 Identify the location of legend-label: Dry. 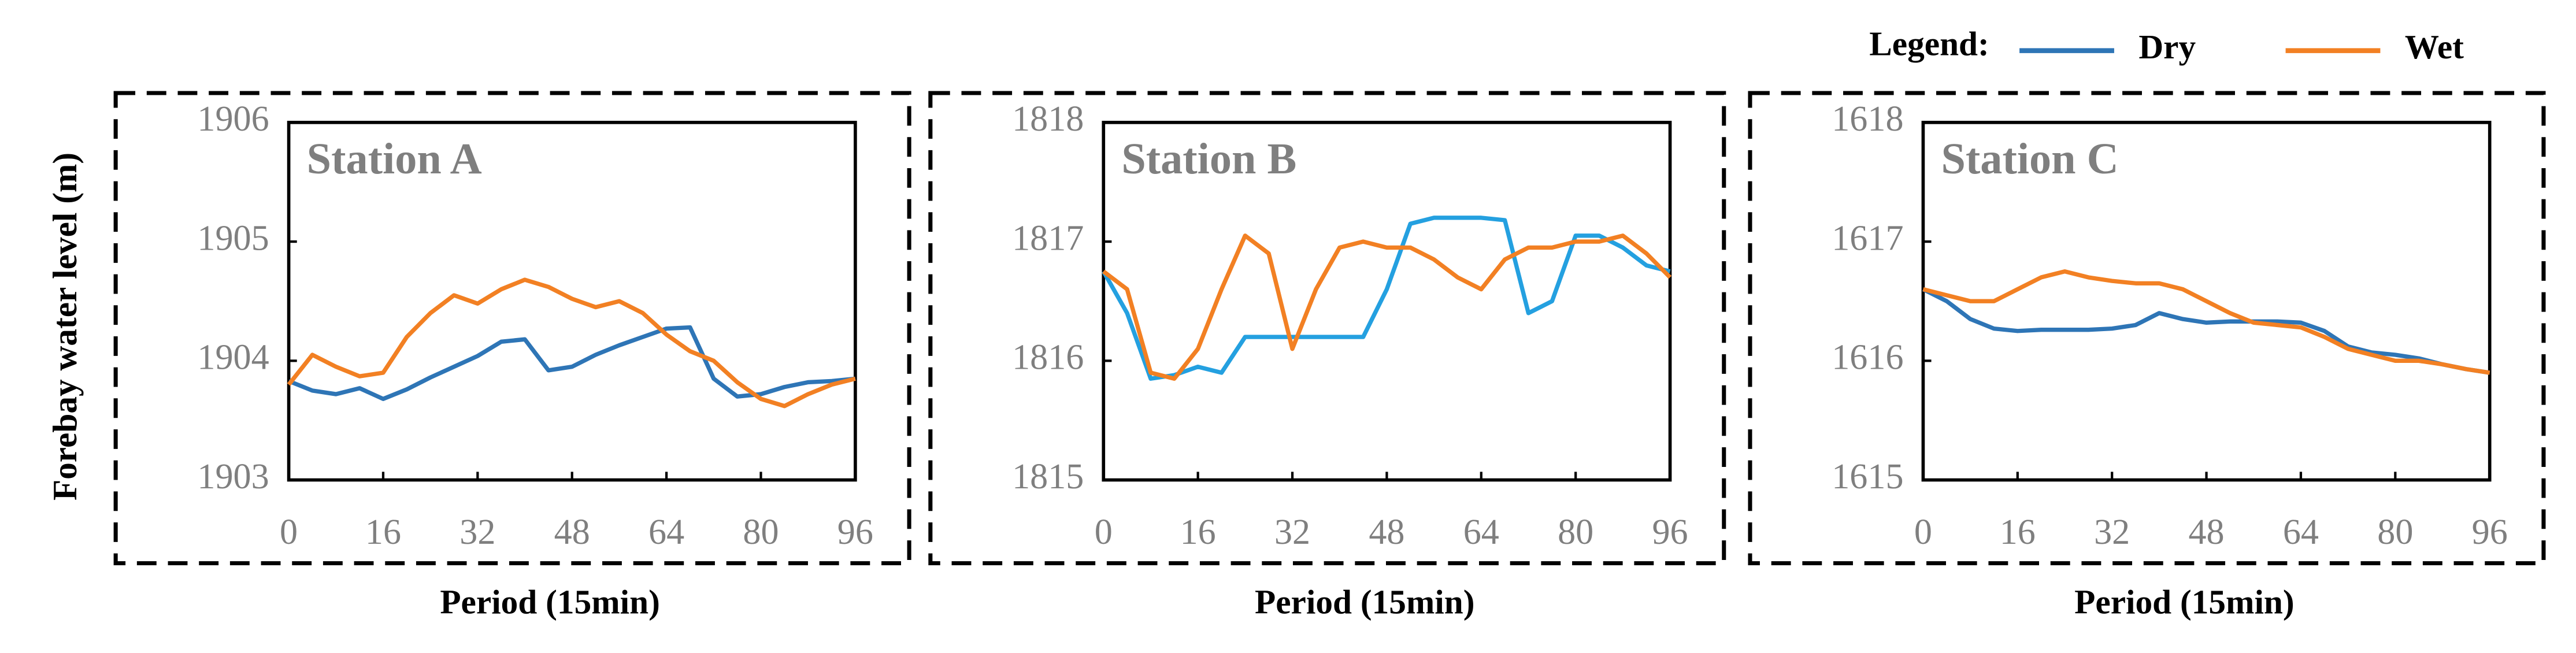
(2167, 47).